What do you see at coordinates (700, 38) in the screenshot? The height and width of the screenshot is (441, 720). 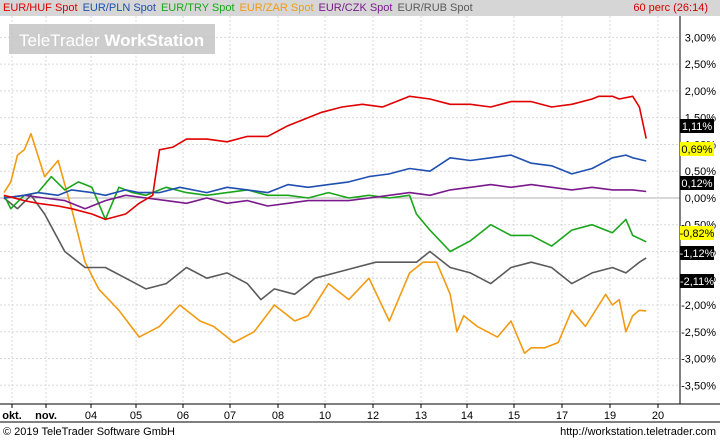 I see `y-tick-label: 3,00%` at bounding box center [700, 38].